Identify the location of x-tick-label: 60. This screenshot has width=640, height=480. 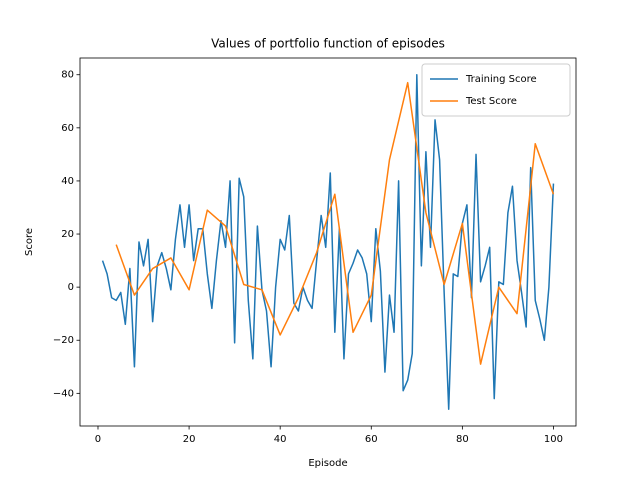
(371, 439).